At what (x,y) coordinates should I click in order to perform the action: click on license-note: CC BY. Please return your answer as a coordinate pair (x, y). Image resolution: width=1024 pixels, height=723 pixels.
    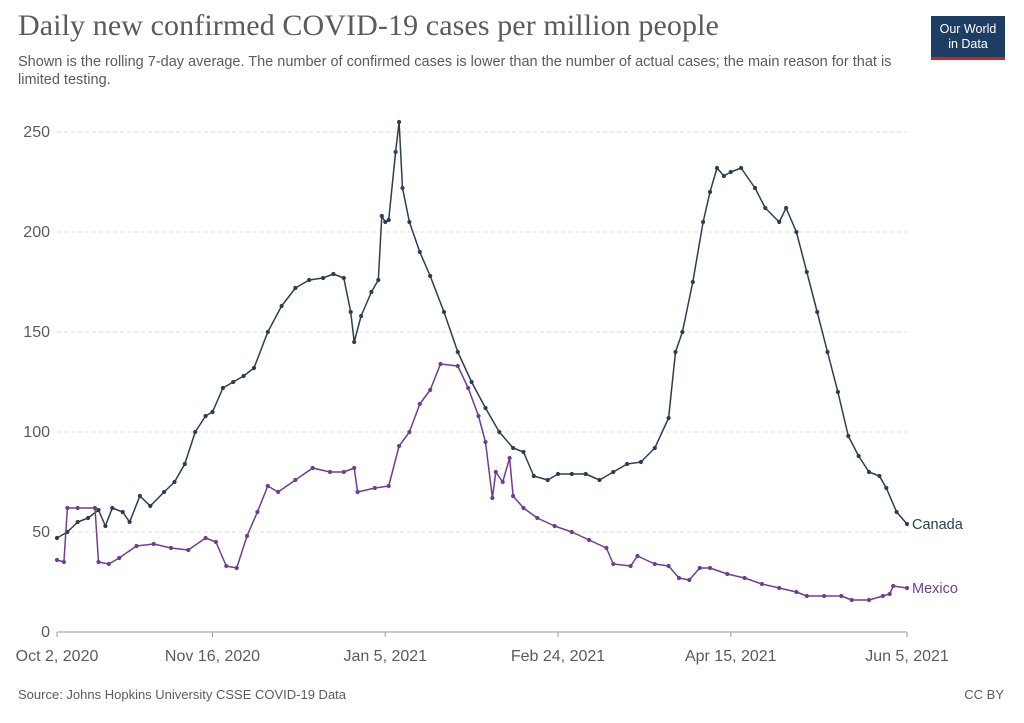
    Looking at the image, I should click on (984, 694).